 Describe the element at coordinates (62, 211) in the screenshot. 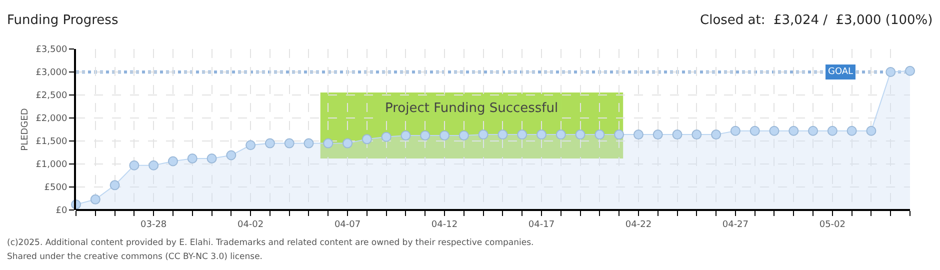

I see `y-tick-label: £0` at that location.